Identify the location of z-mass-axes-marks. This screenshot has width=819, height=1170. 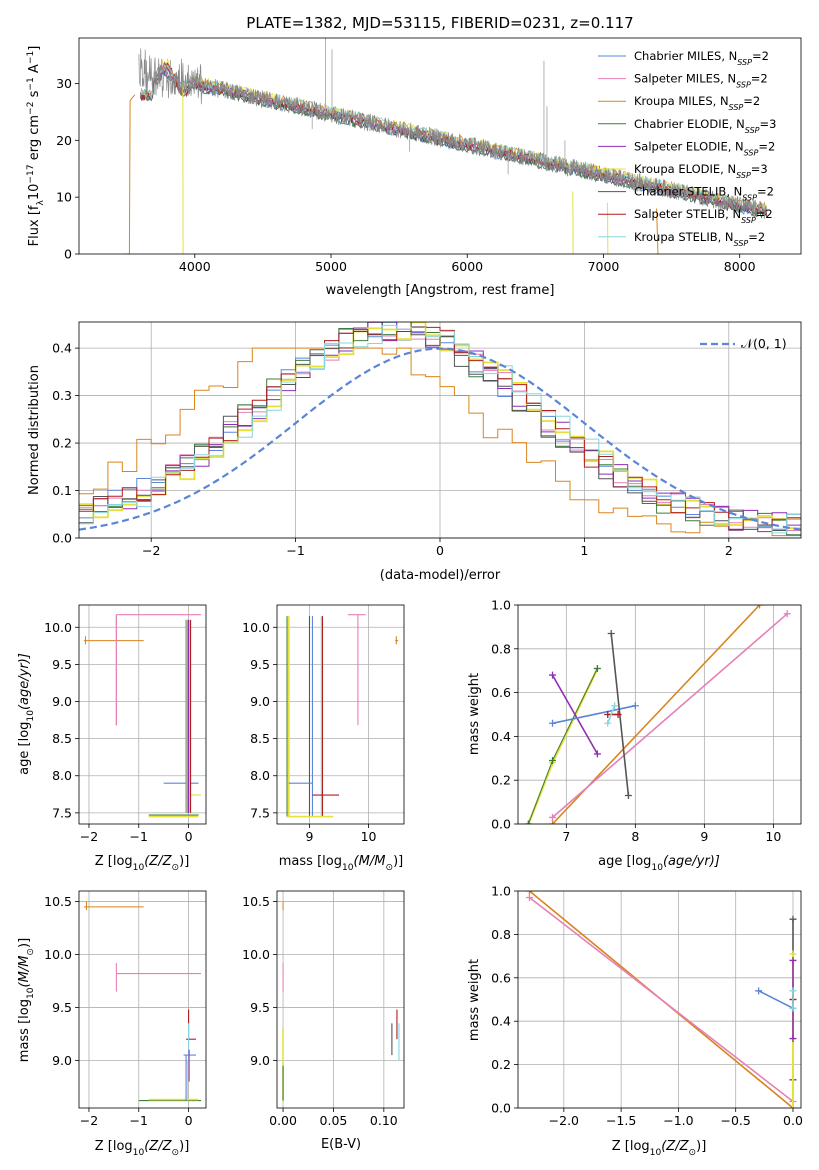
(142, 1001).